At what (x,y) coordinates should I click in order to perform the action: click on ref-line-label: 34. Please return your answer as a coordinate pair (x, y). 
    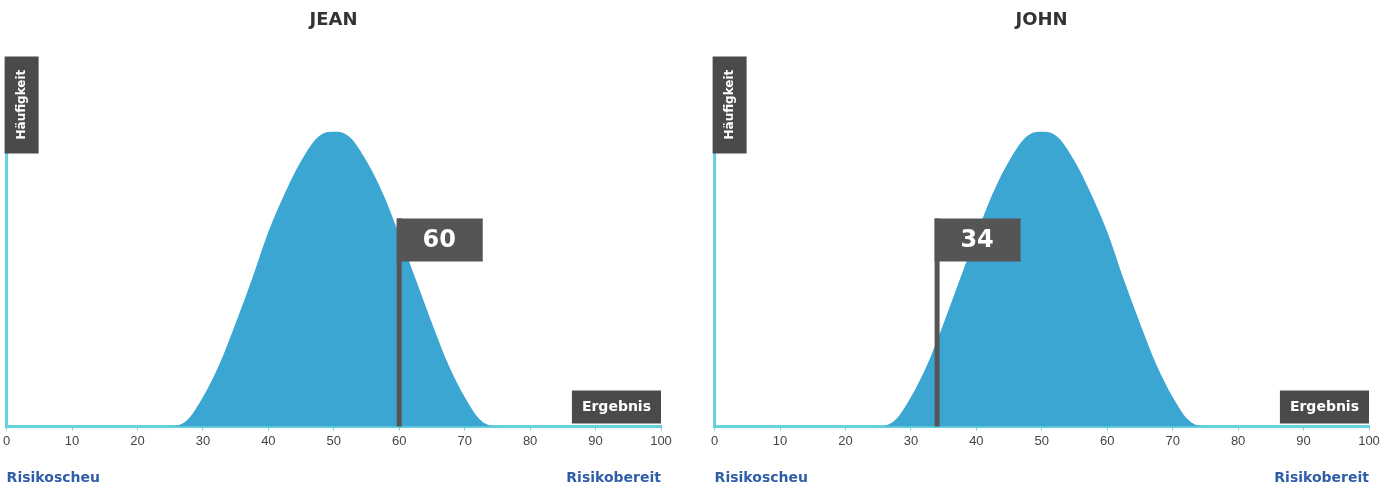
    Looking at the image, I should click on (977, 238).